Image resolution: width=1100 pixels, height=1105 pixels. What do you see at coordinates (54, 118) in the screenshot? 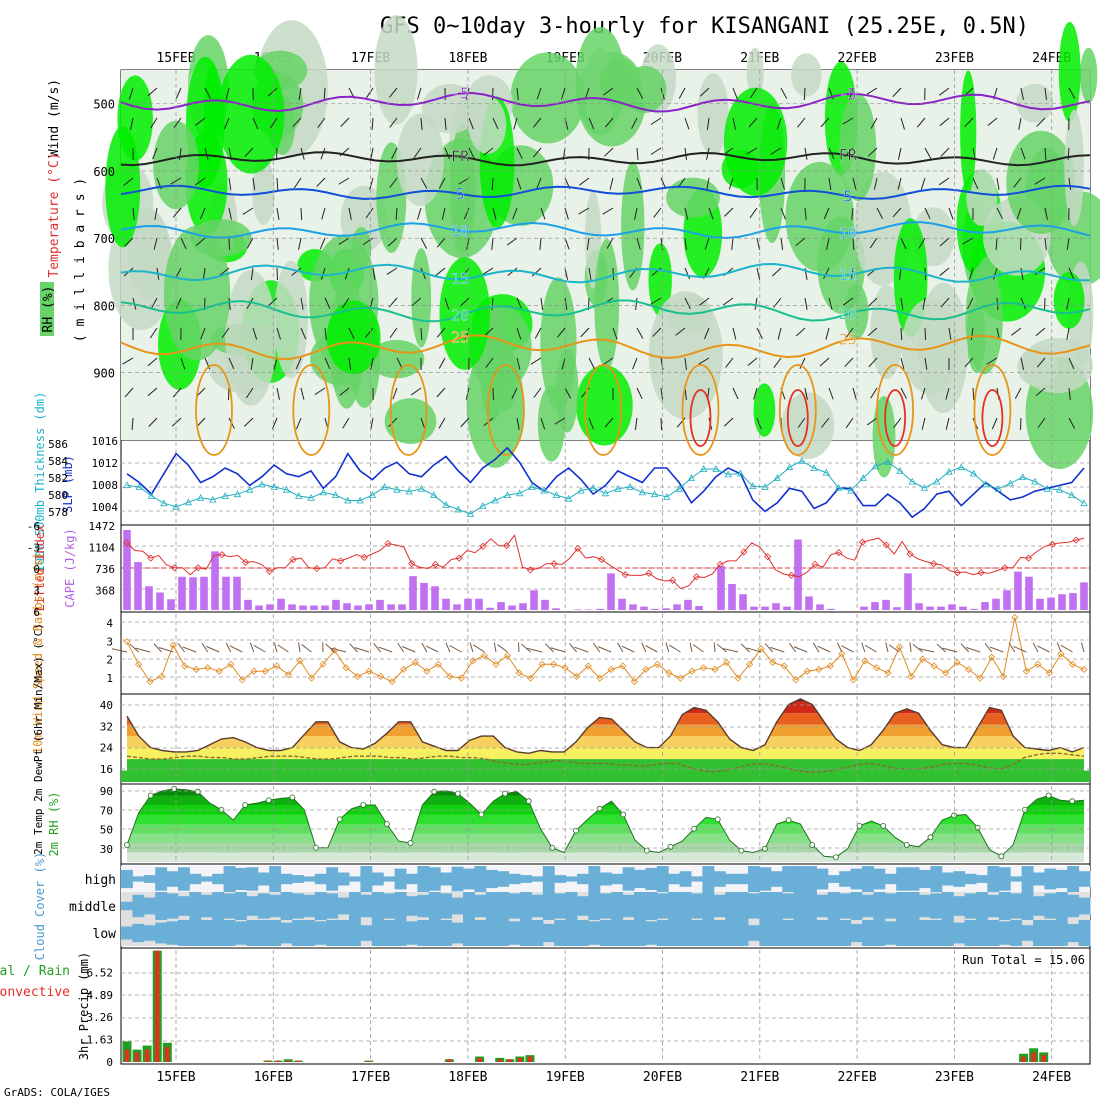
I see `ylabel-wind: Wind (m/s)` at bounding box center [54, 118].